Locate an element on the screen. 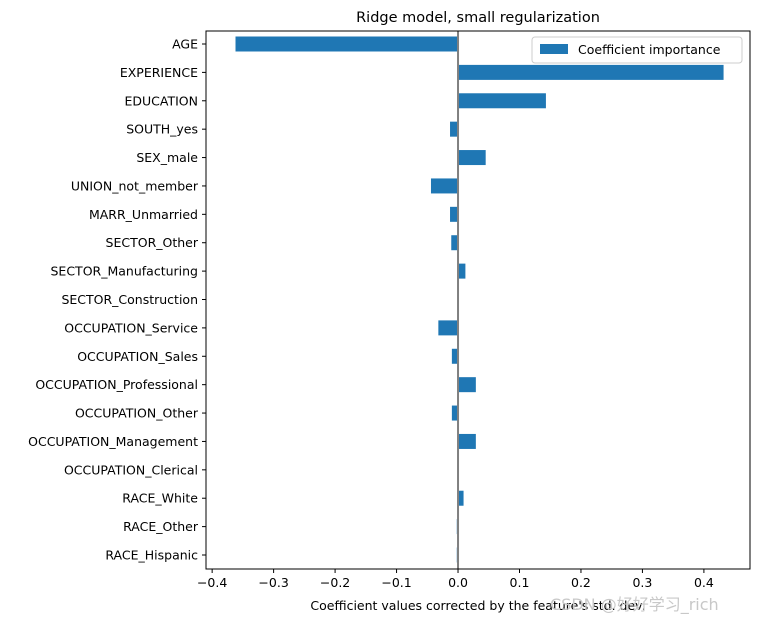  x-tick-label: 0.3 is located at coordinates (642, 582).